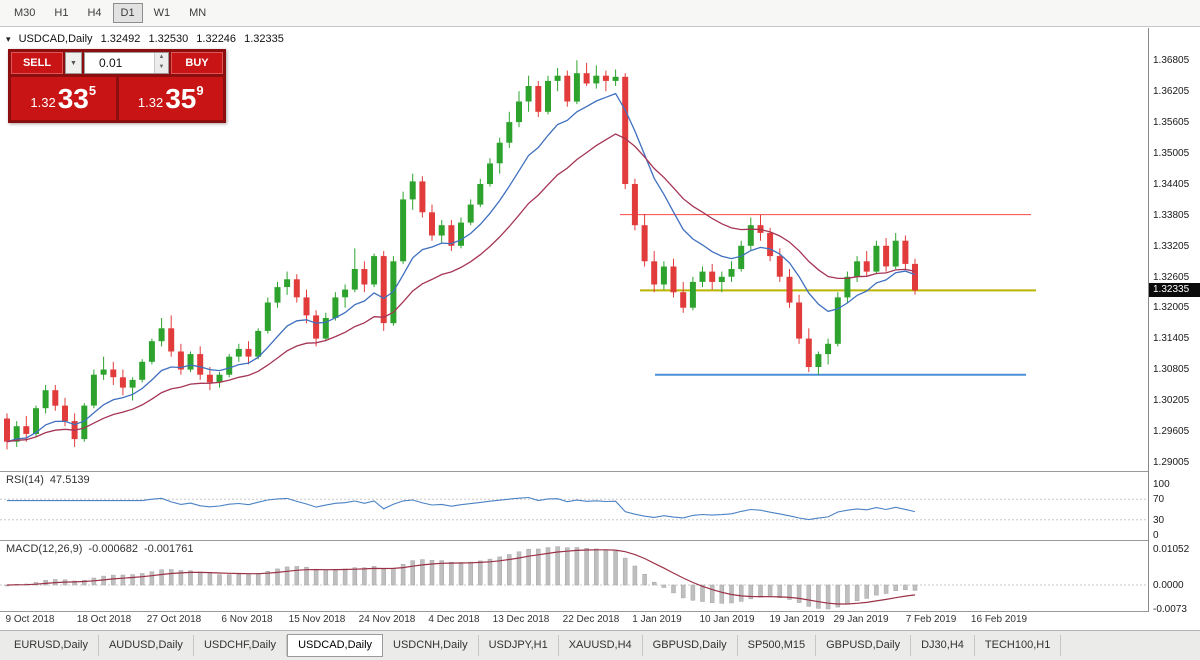 This screenshot has height=660, width=1200. I want to click on rsi-axis-label: 30, so click(1159, 520).